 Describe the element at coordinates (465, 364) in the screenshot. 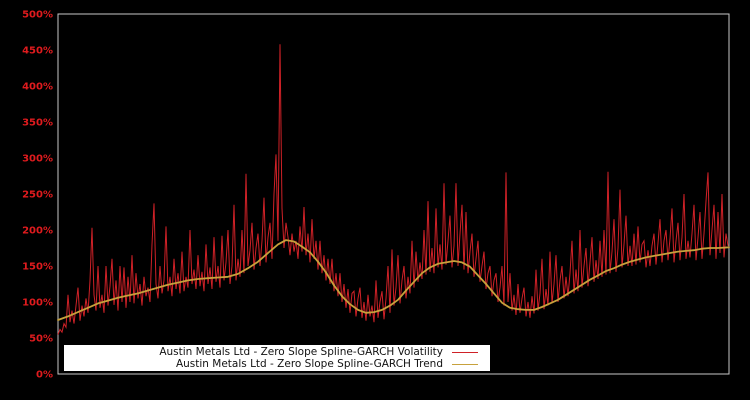

I see `trend-line-swatch` at that location.